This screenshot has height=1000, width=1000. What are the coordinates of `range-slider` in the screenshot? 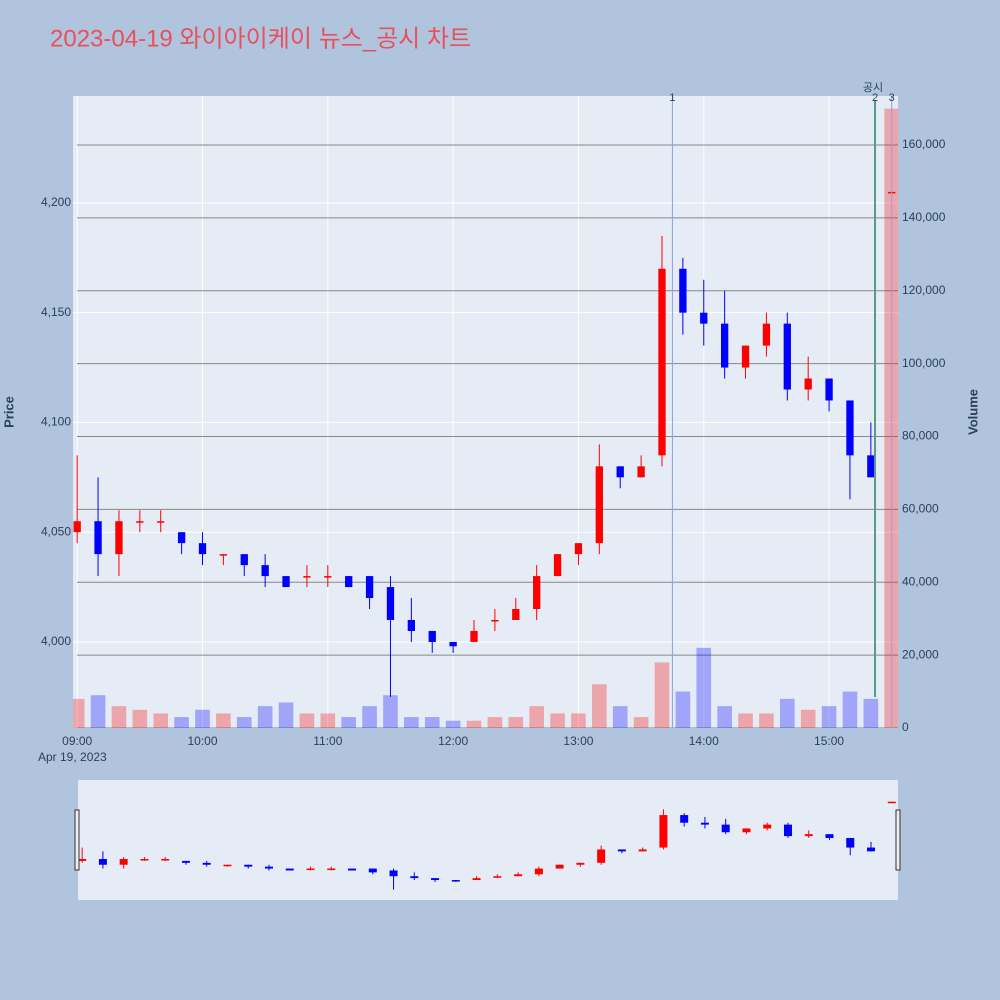 It's located at (488, 840).